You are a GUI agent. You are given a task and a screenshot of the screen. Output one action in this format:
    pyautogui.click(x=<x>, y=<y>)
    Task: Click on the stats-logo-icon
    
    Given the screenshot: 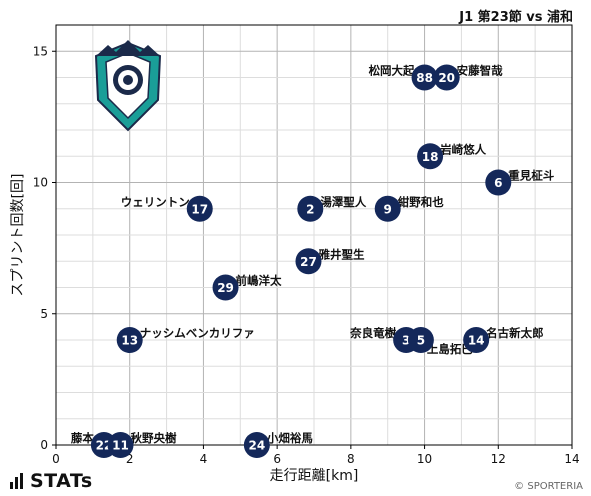 What is the action you would take?
    pyautogui.click(x=16, y=481)
    